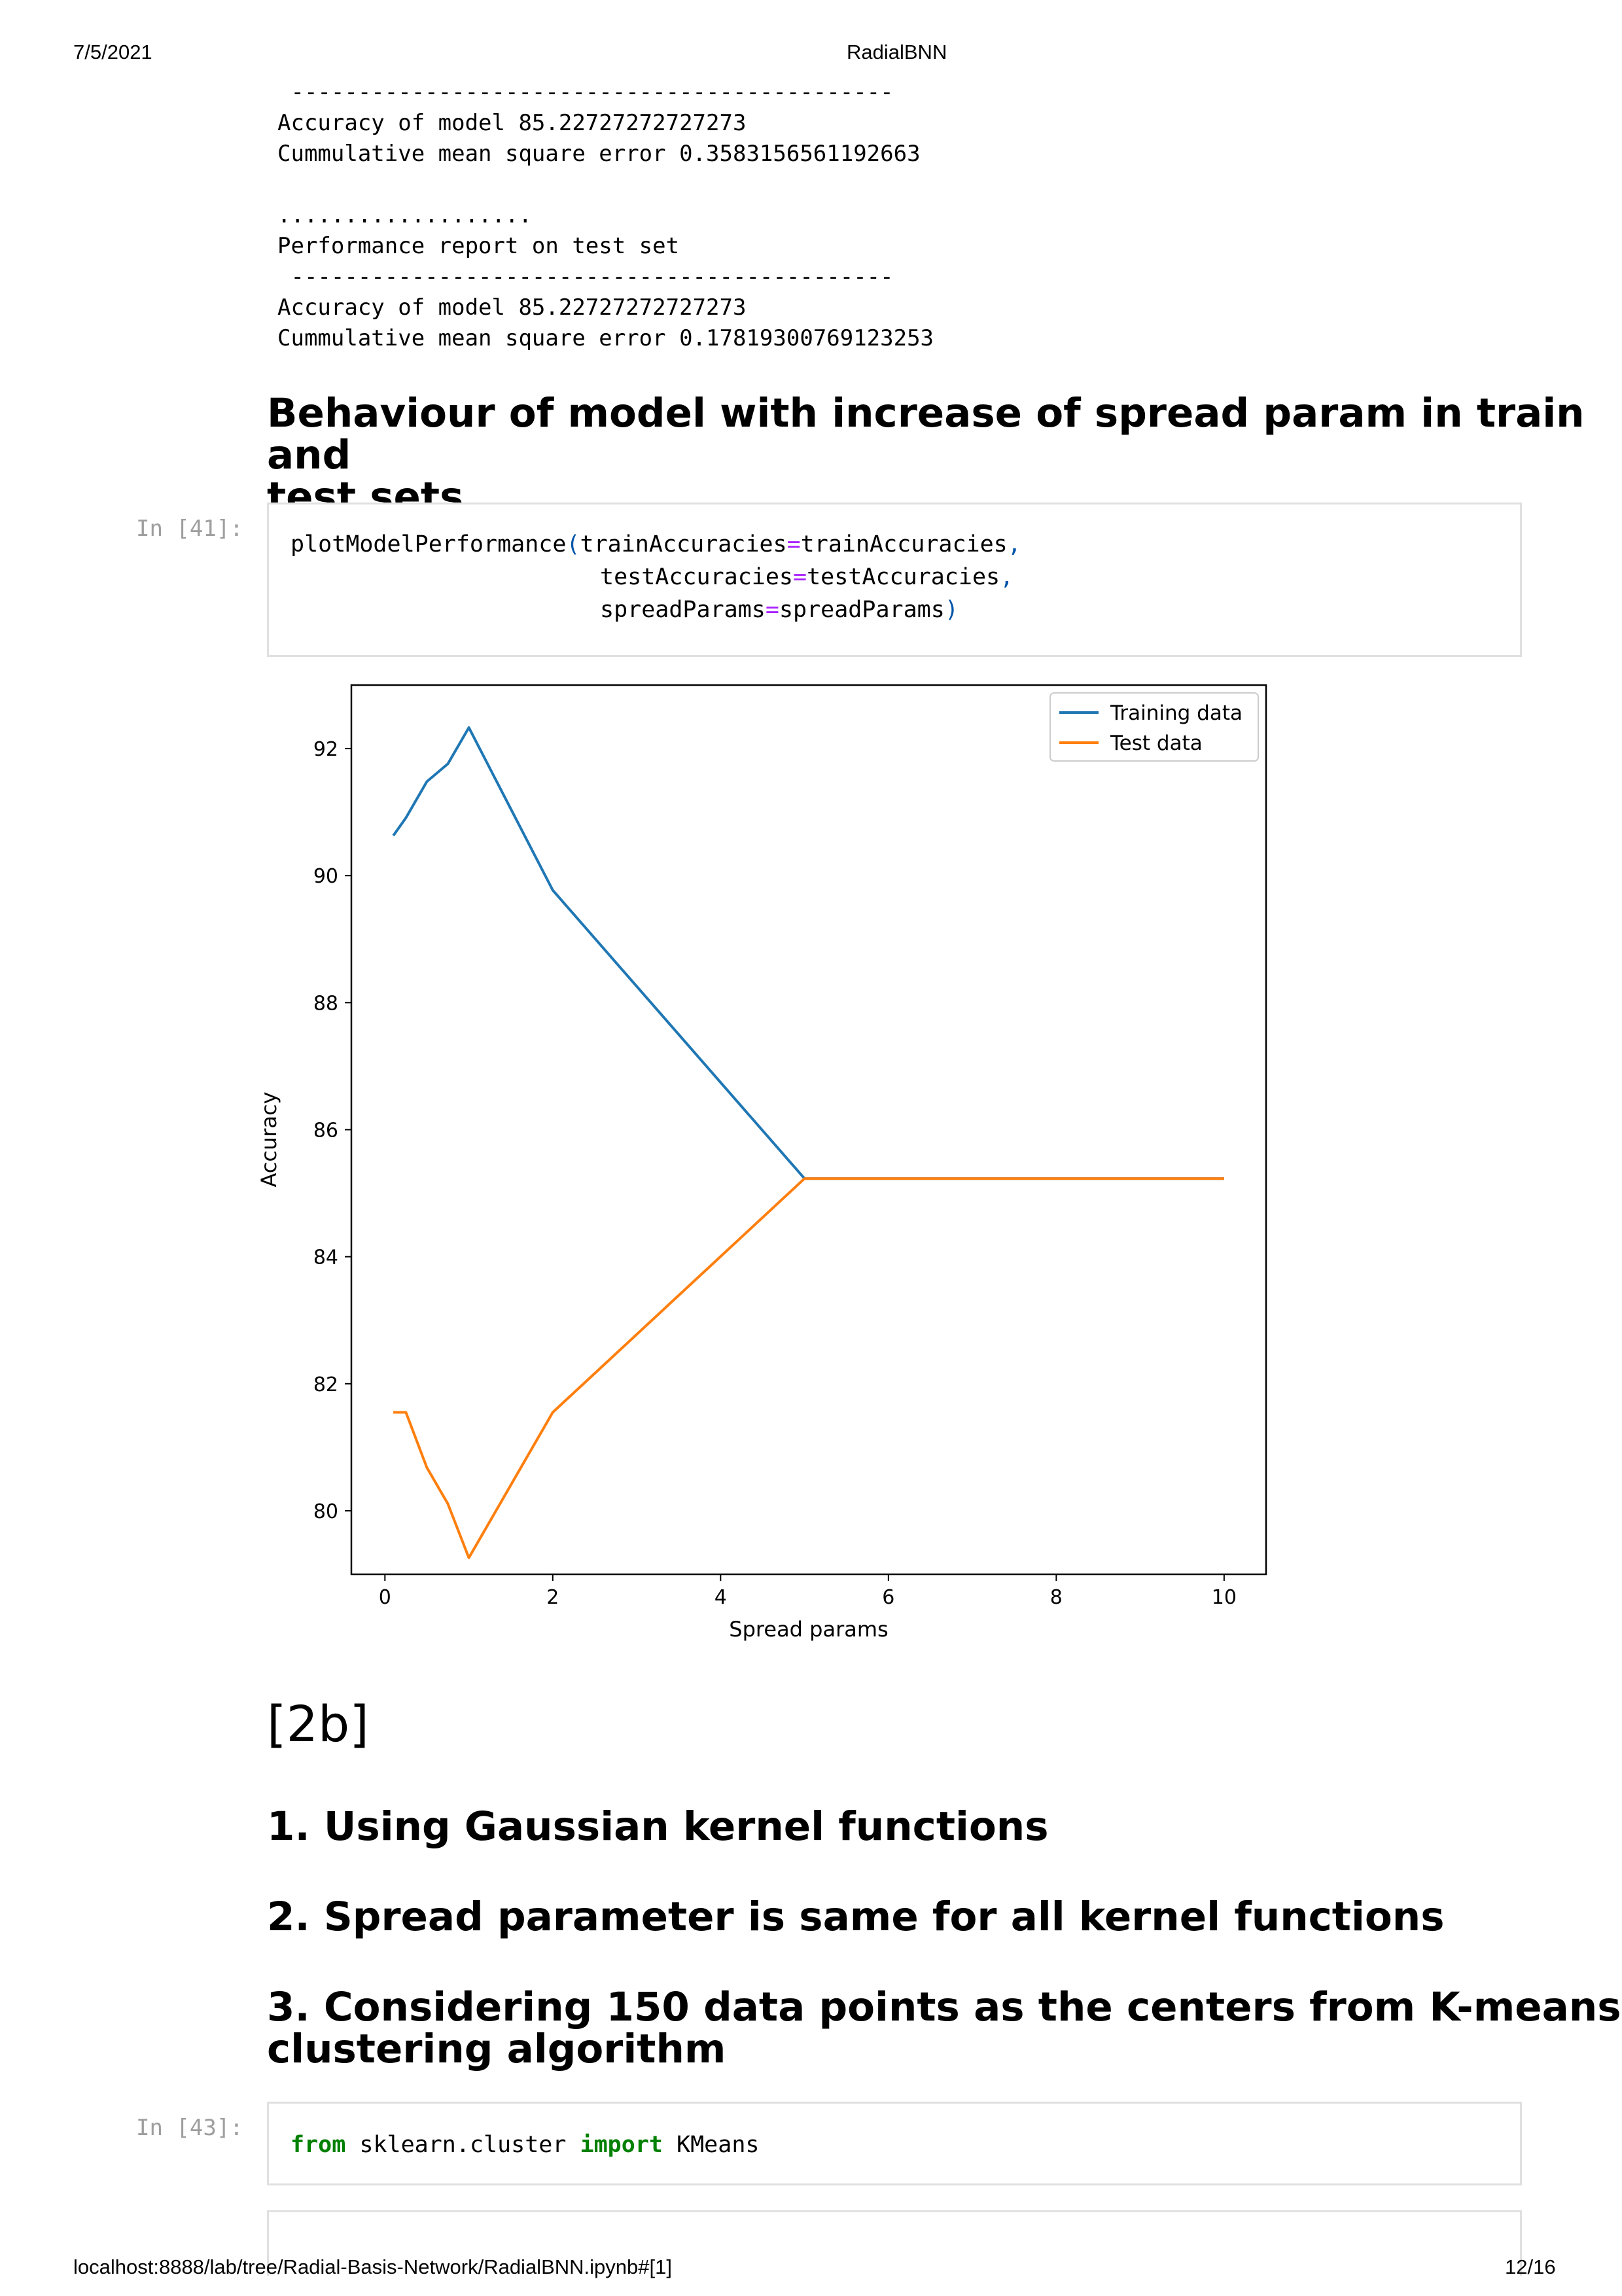  Describe the element at coordinates (621, 2145) in the screenshot. I see `kw-import: import` at that location.